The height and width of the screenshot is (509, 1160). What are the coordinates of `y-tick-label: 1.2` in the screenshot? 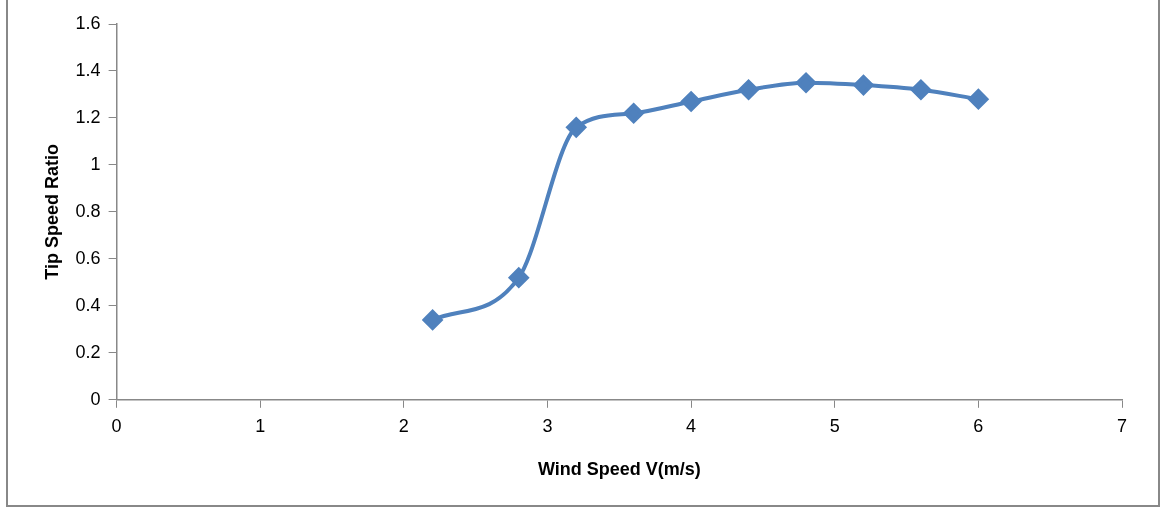 It's located at (88, 116).